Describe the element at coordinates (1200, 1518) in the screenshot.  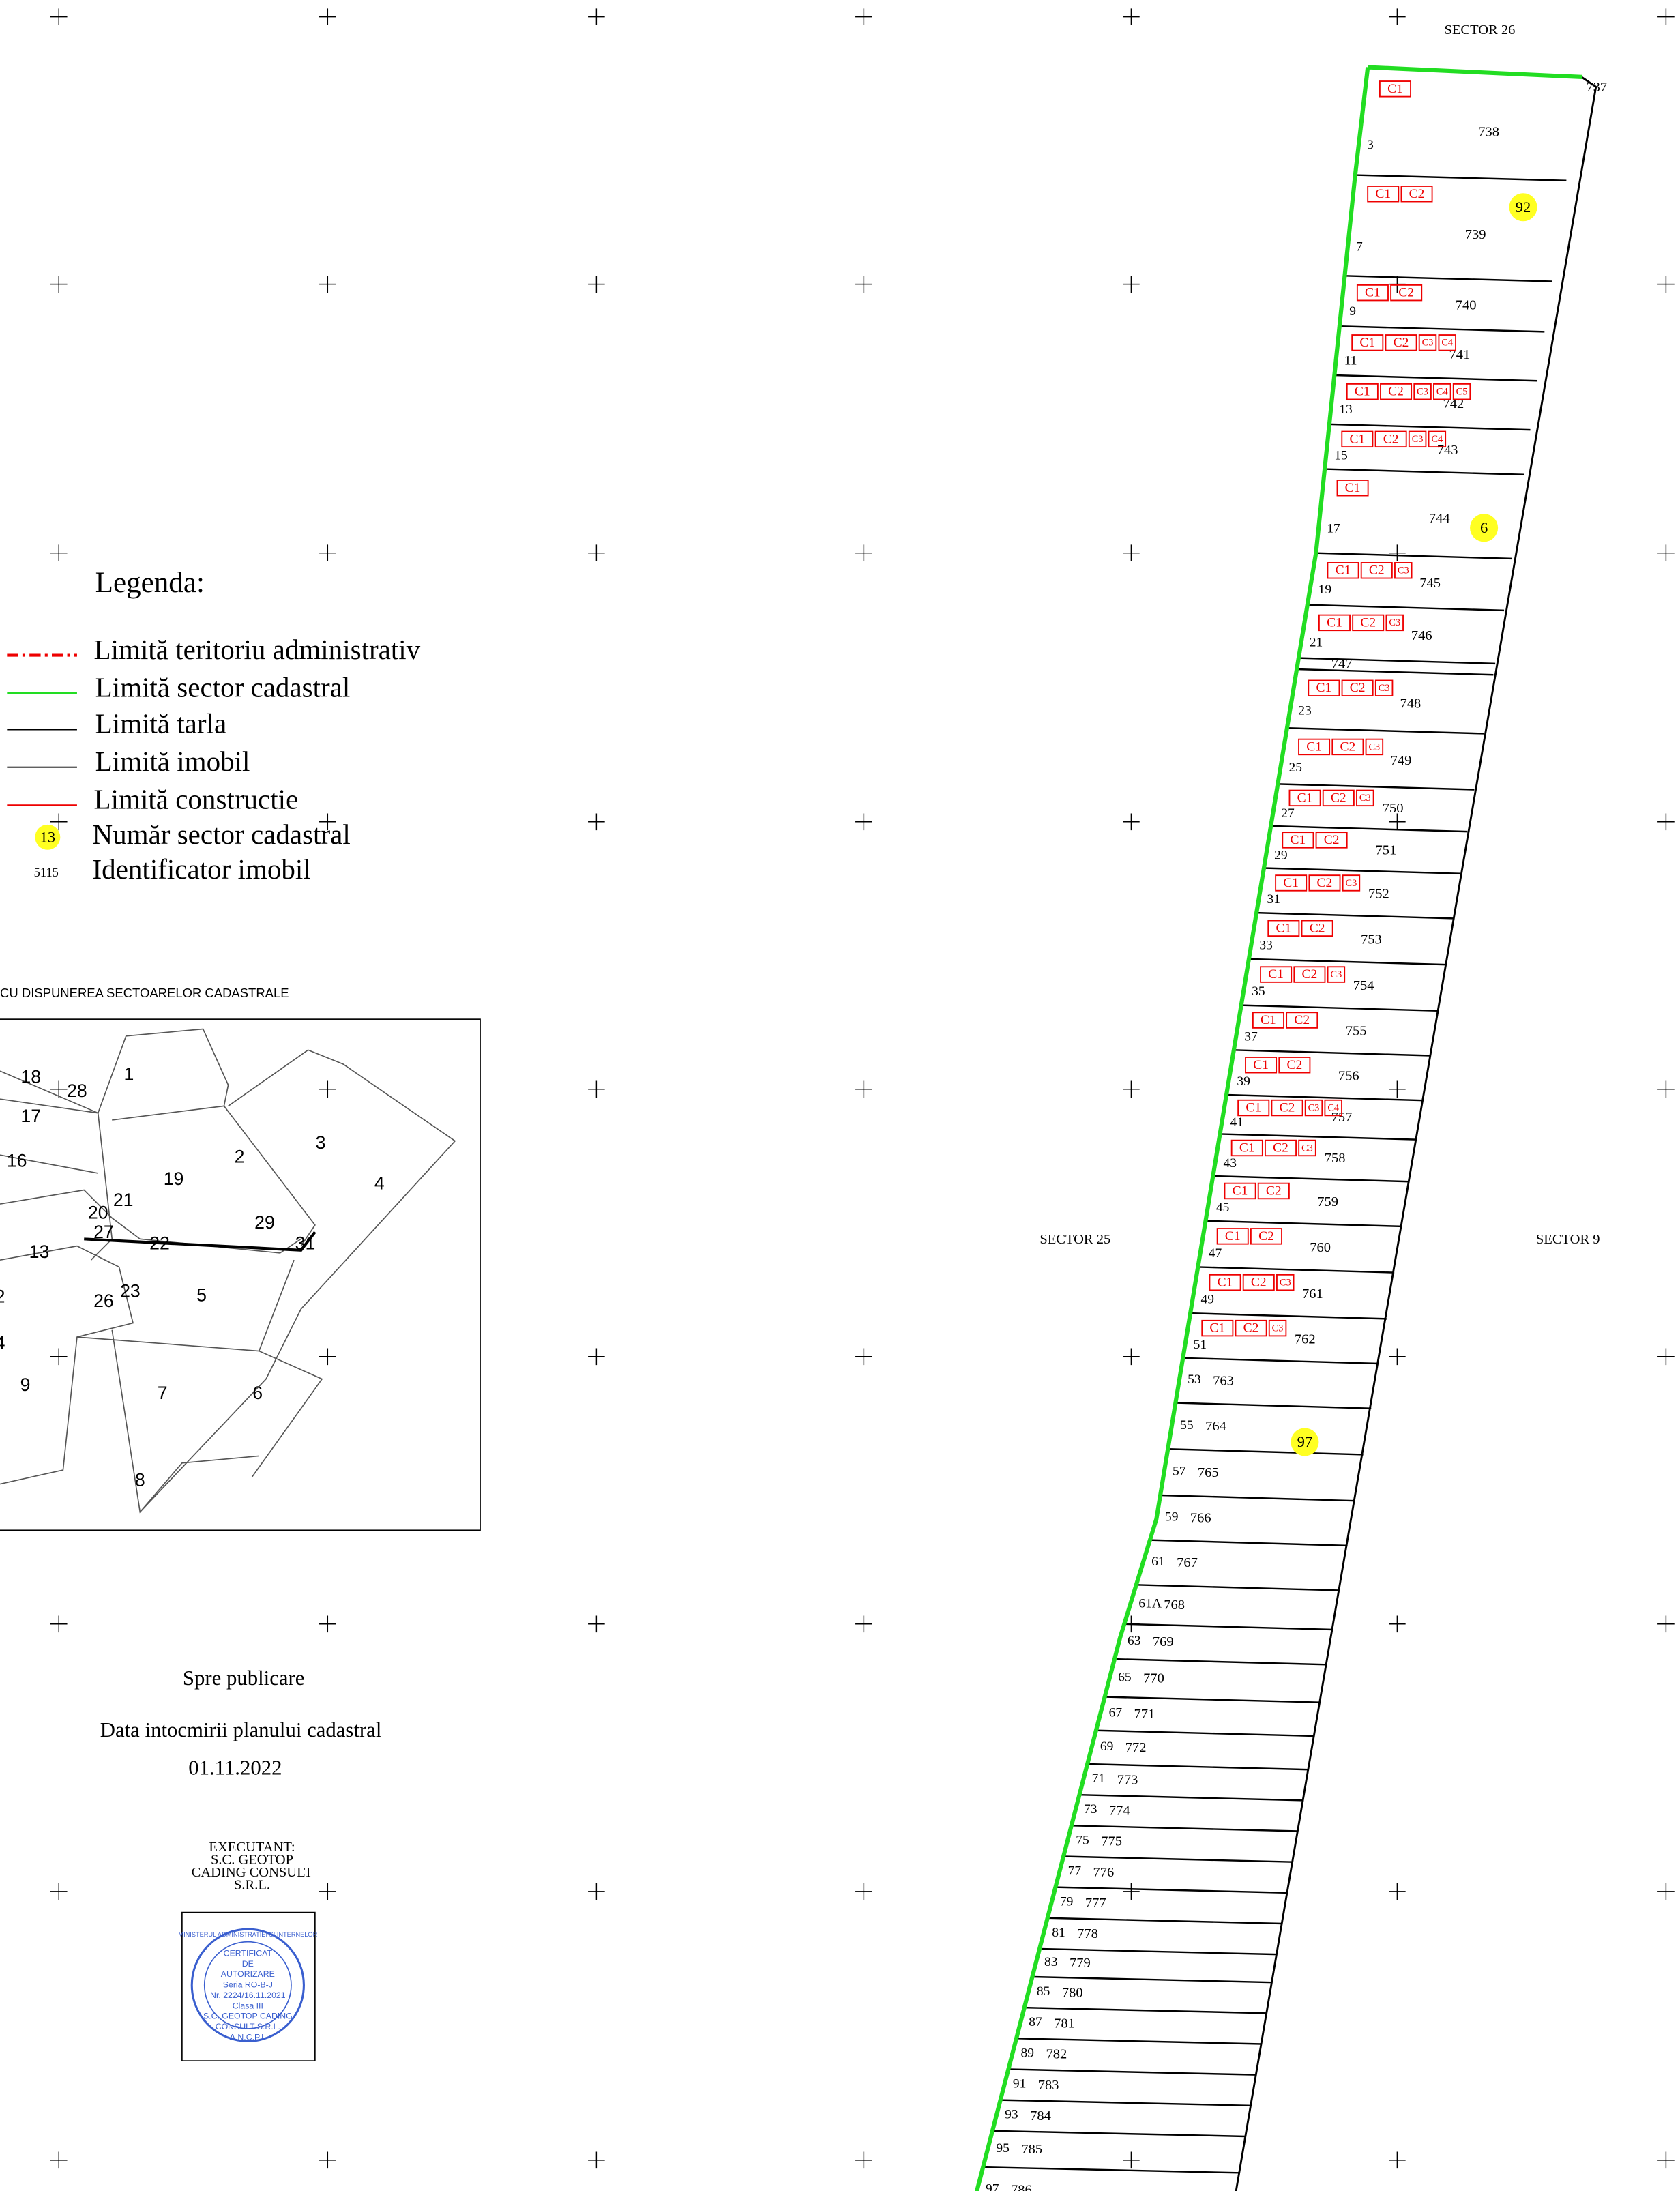
I see `parcel-id: 766` at that location.